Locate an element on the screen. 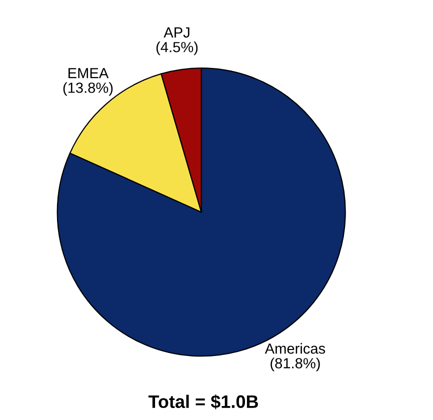 The height and width of the screenshot is (420, 433). text: Total = $1.0B is located at coordinates (203, 402).